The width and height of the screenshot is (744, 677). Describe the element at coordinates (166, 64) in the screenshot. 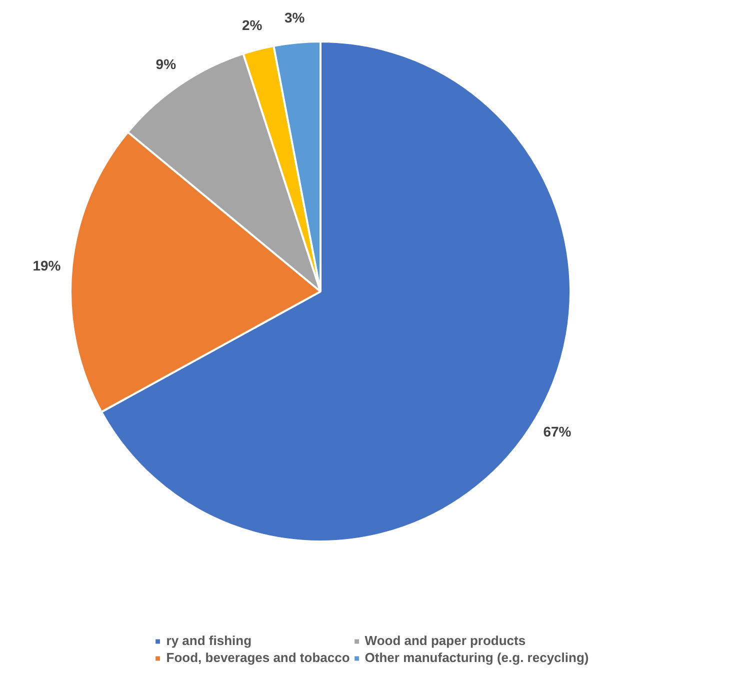

I see `data-label: 9%` at that location.